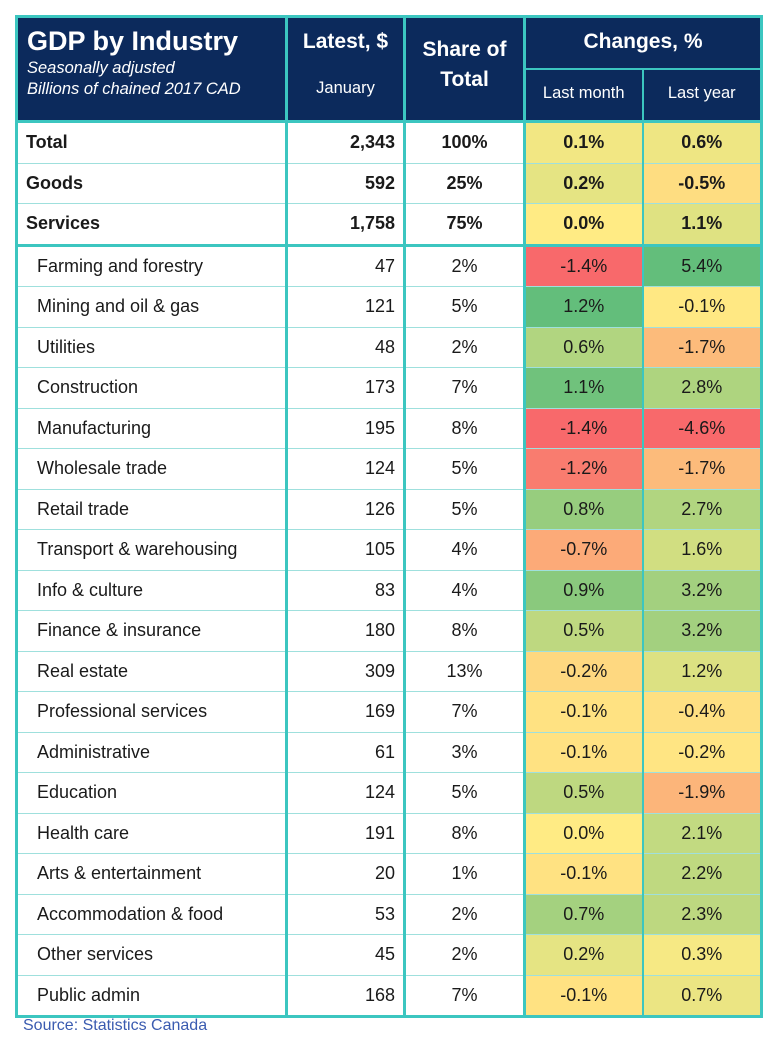  I want to click on table-row: Real estate 309 13% -0.2% 1.2%, so click(389, 671).